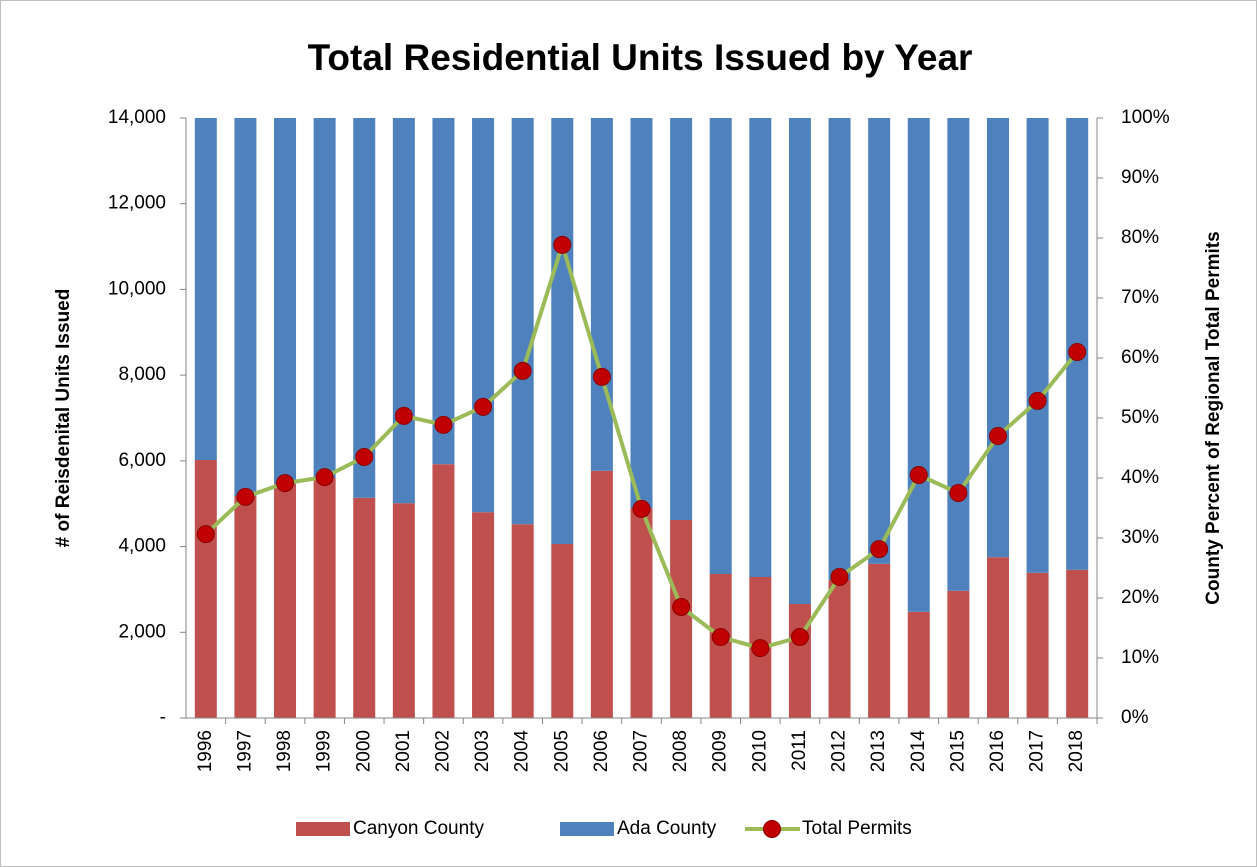  What do you see at coordinates (522, 751) in the screenshot?
I see `x-tick-label: 2004` at bounding box center [522, 751].